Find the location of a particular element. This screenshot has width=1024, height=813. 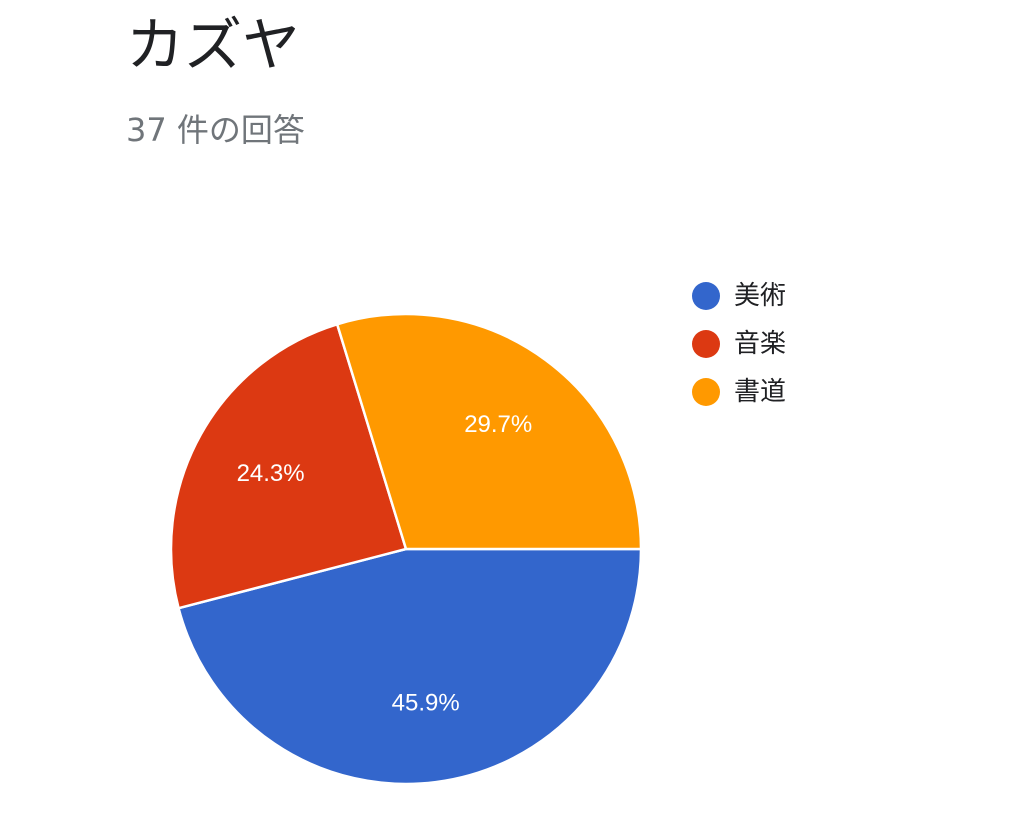

legend-label: 音楽 is located at coordinates (760, 344).